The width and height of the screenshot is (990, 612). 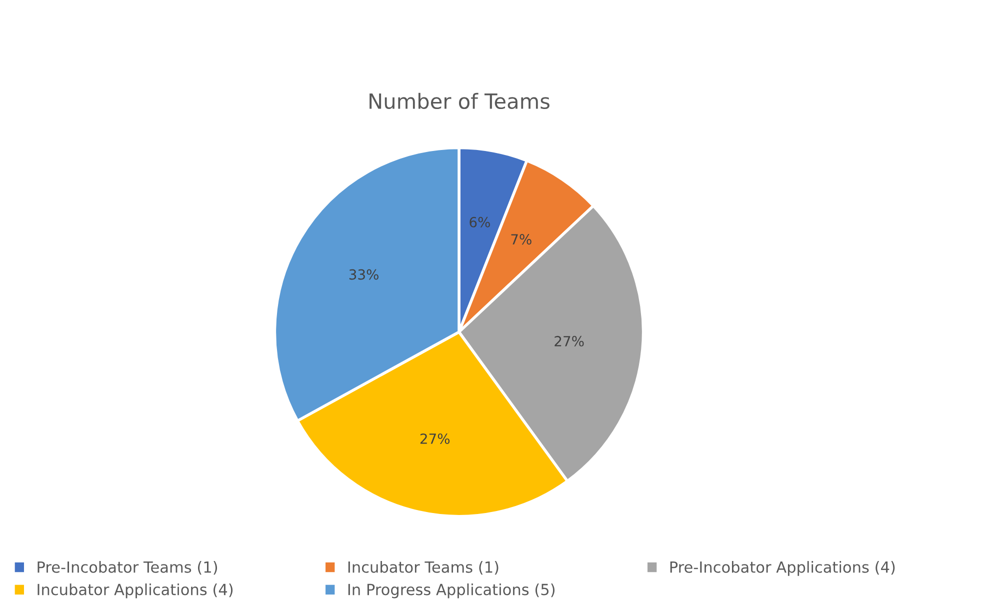 I want to click on data-label: 33%, so click(x=363, y=274).